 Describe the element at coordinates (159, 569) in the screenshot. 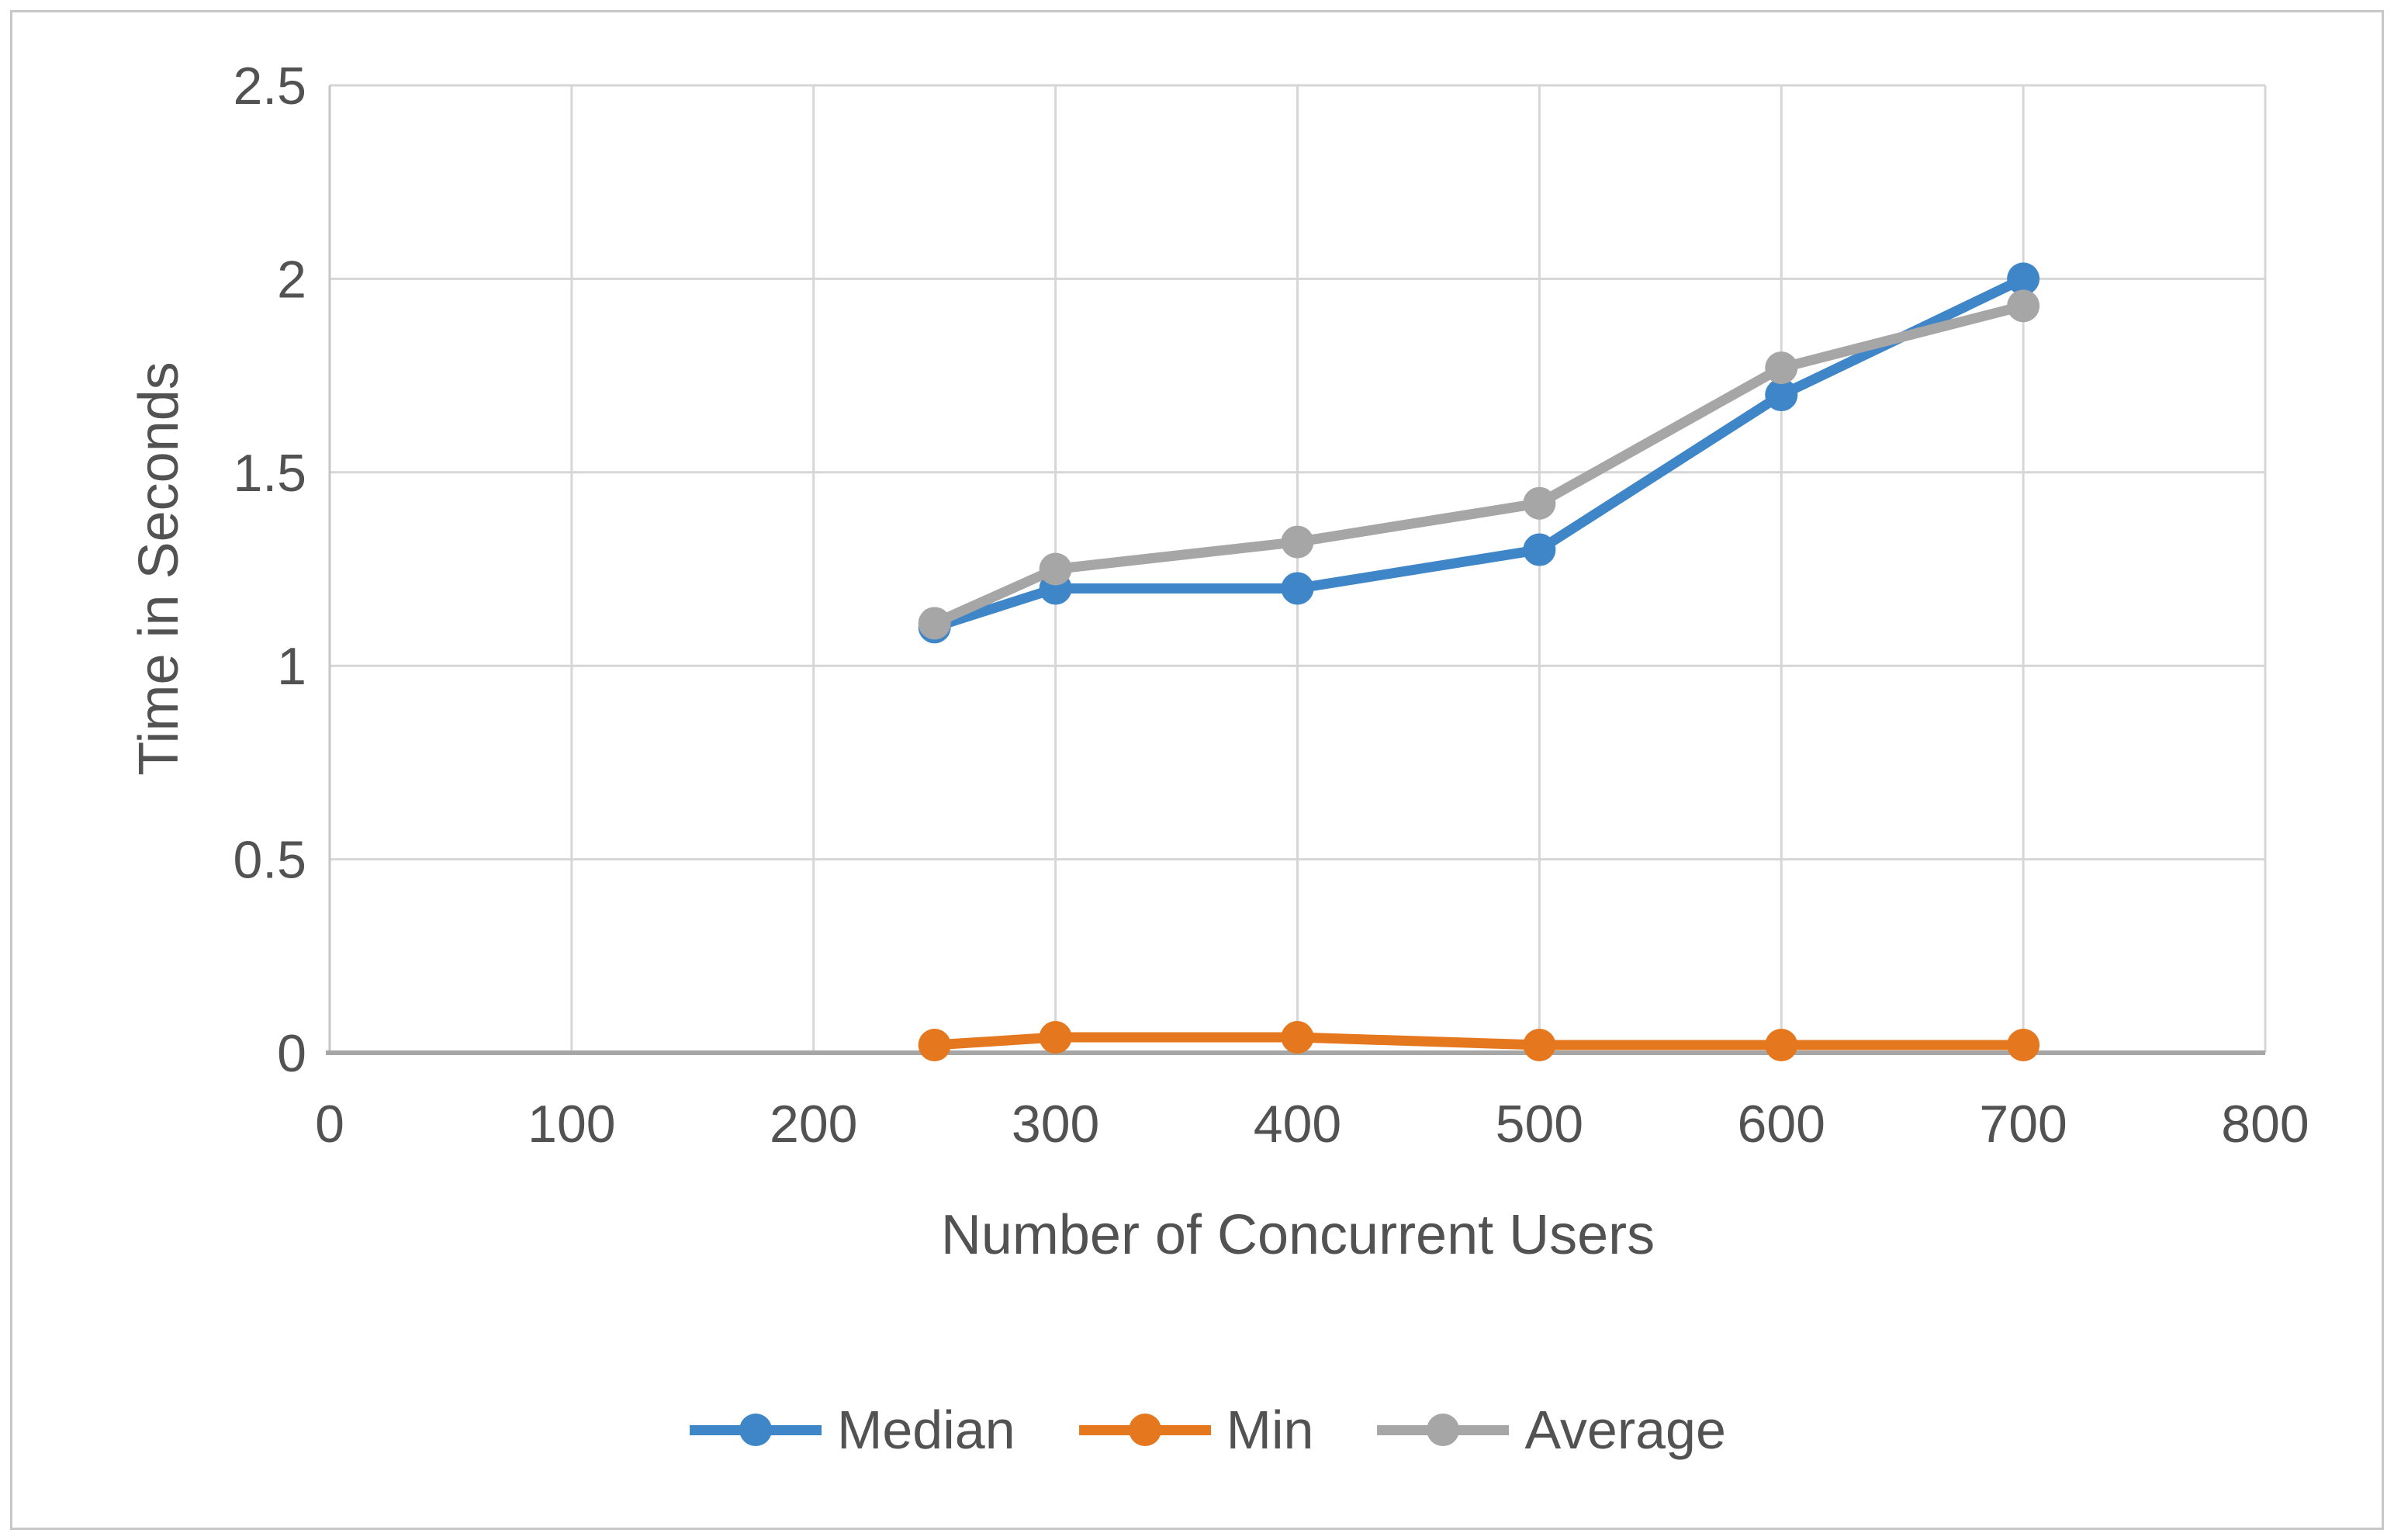

I see `y-axis-title: Time in Seconds` at that location.